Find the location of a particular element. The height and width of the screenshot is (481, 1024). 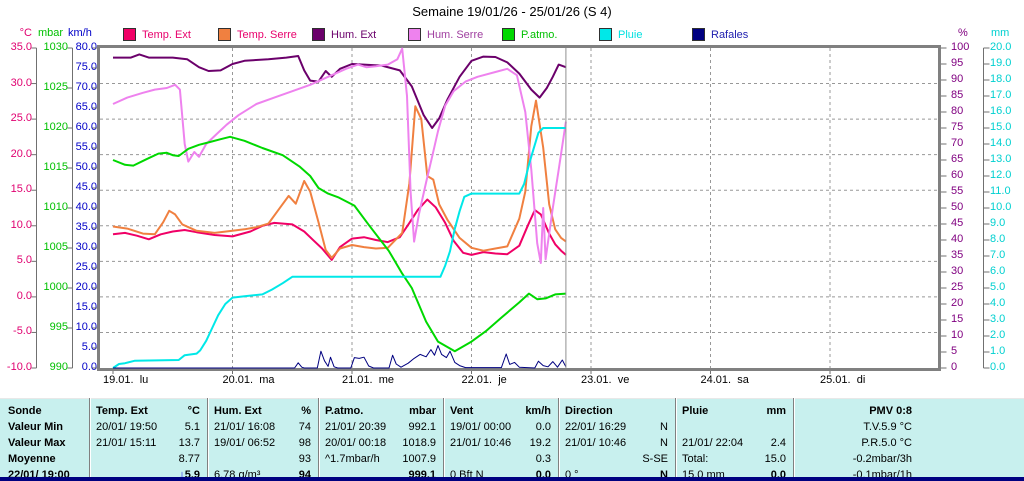

y-tick-label-percent: 20 is located at coordinates (957, 303).